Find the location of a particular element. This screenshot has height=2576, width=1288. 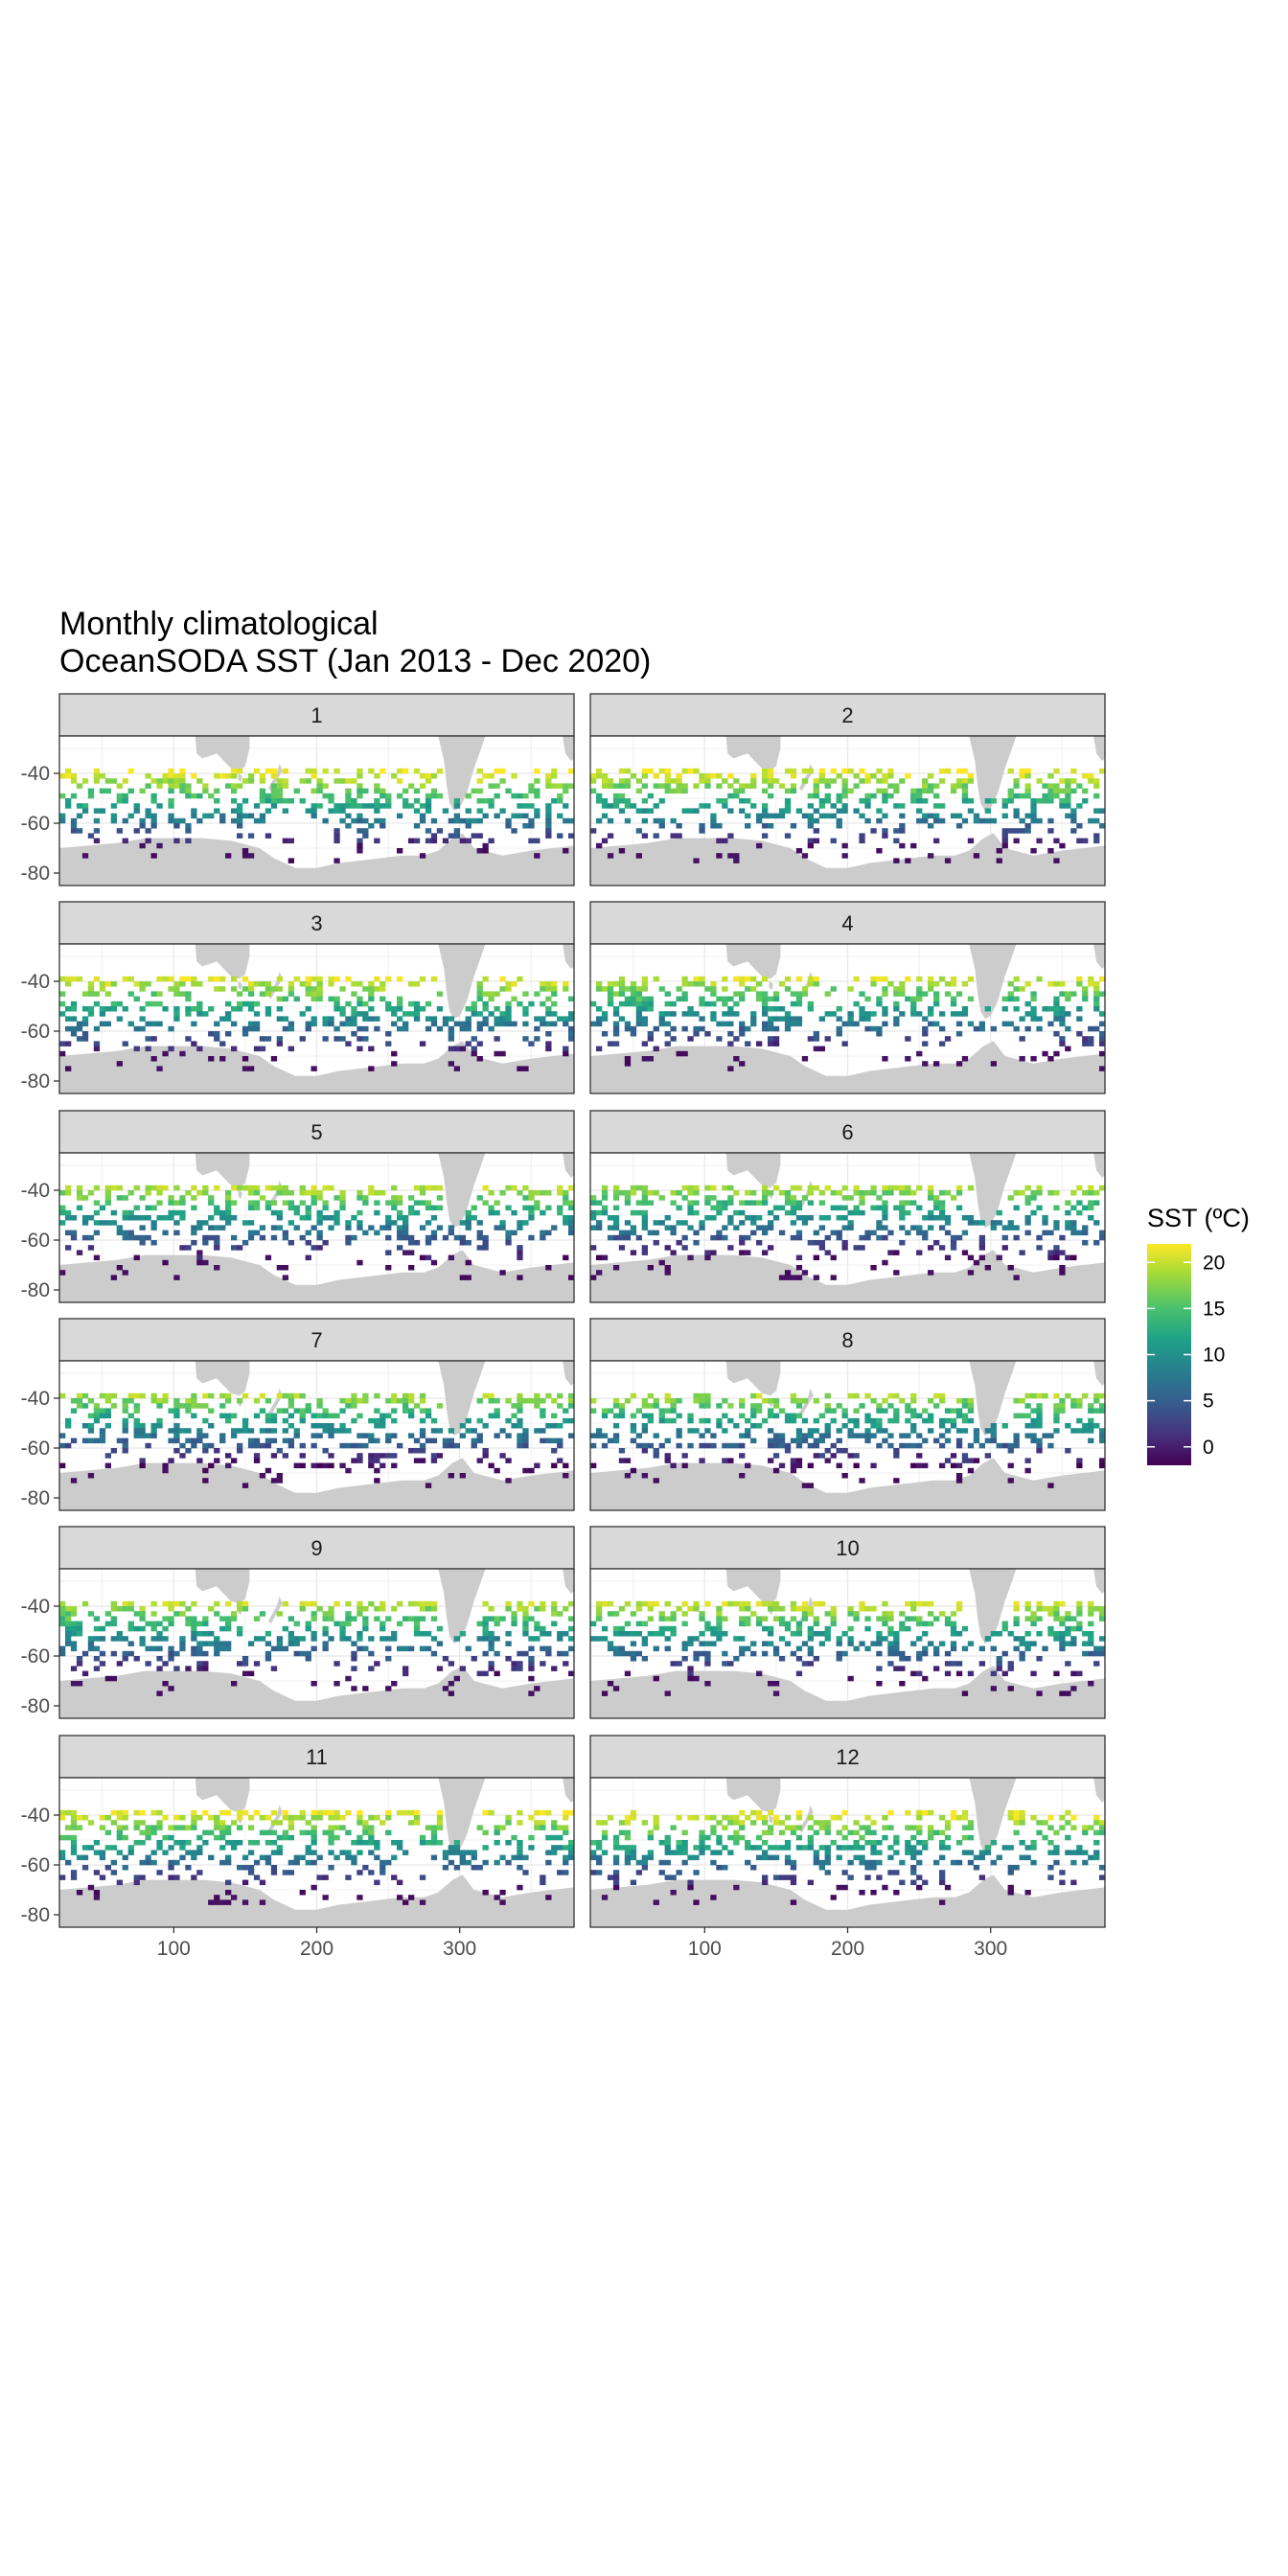

facet-strip is located at coordinates (316, 1340).